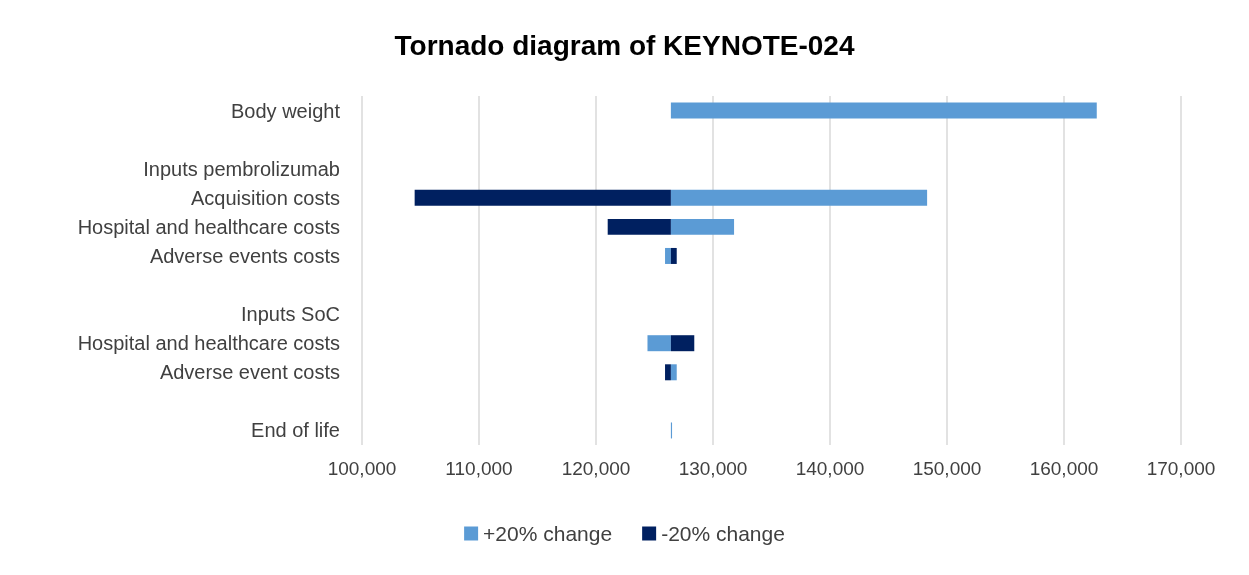  What do you see at coordinates (830, 468) in the screenshot?
I see `x-tick-label: 140,000` at bounding box center [830, 468].